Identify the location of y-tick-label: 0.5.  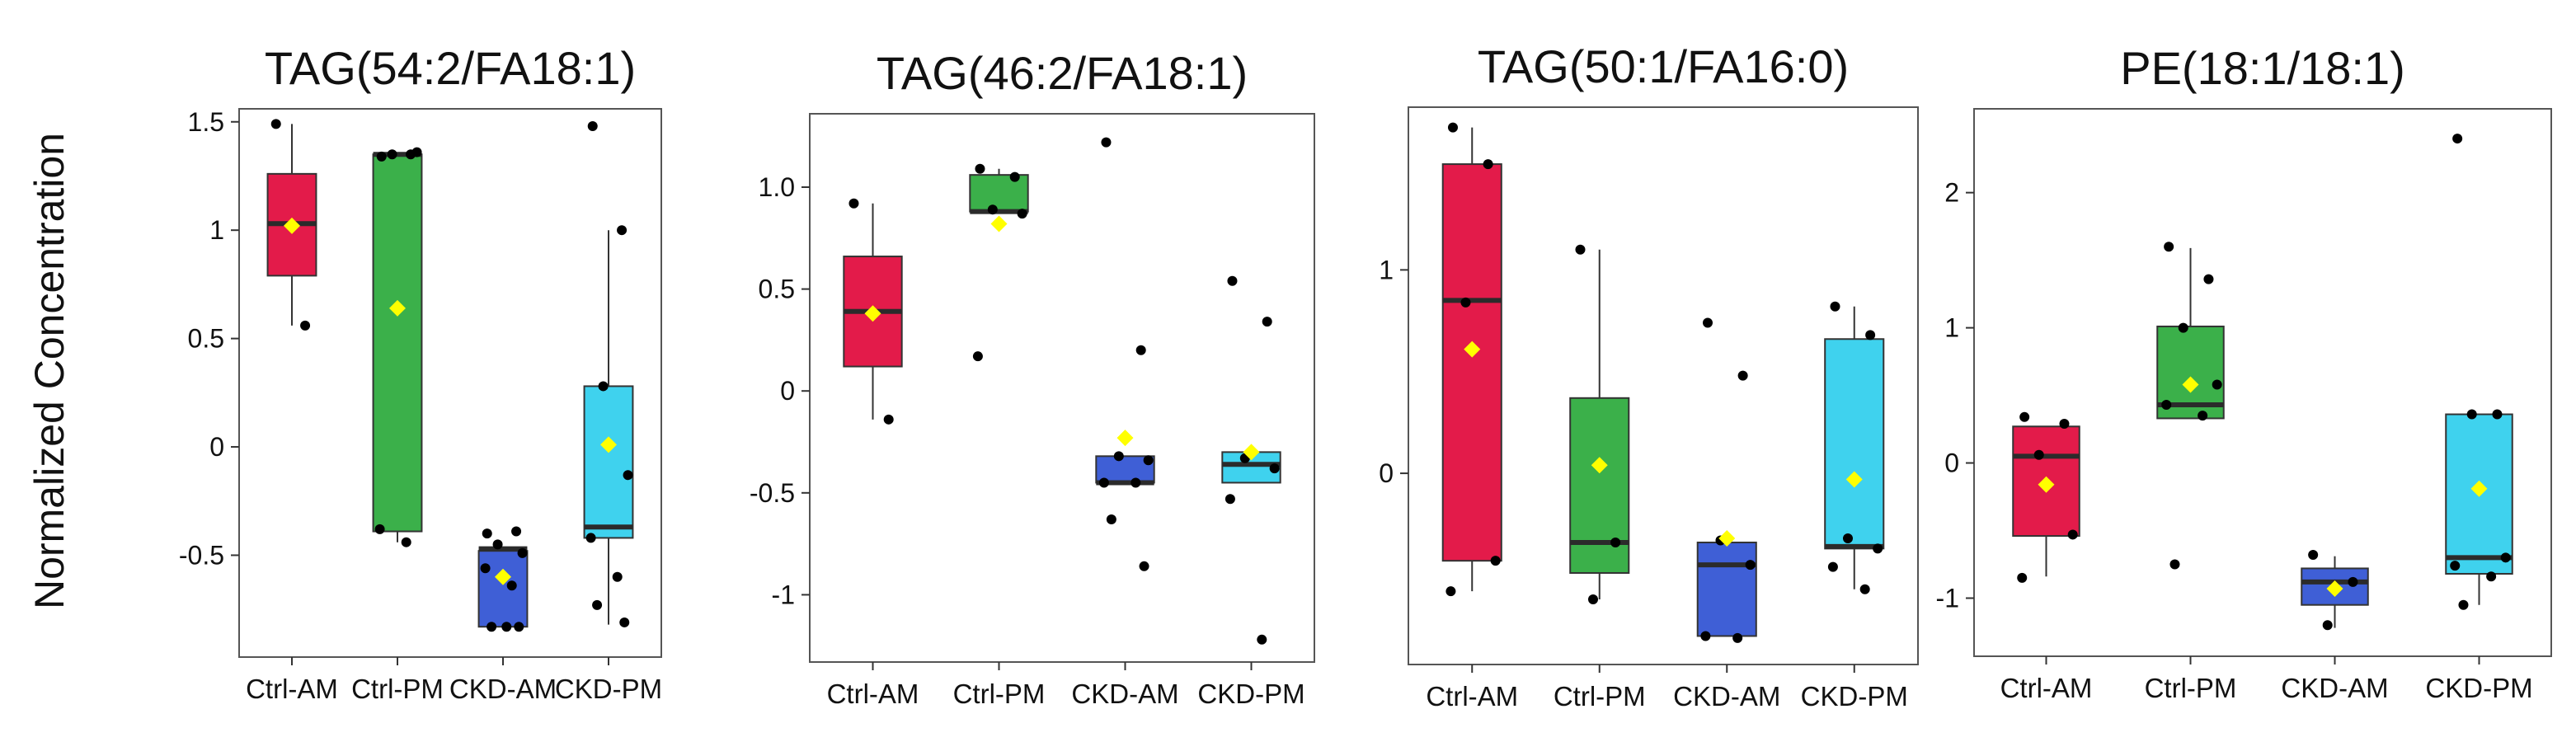
(206, 339).